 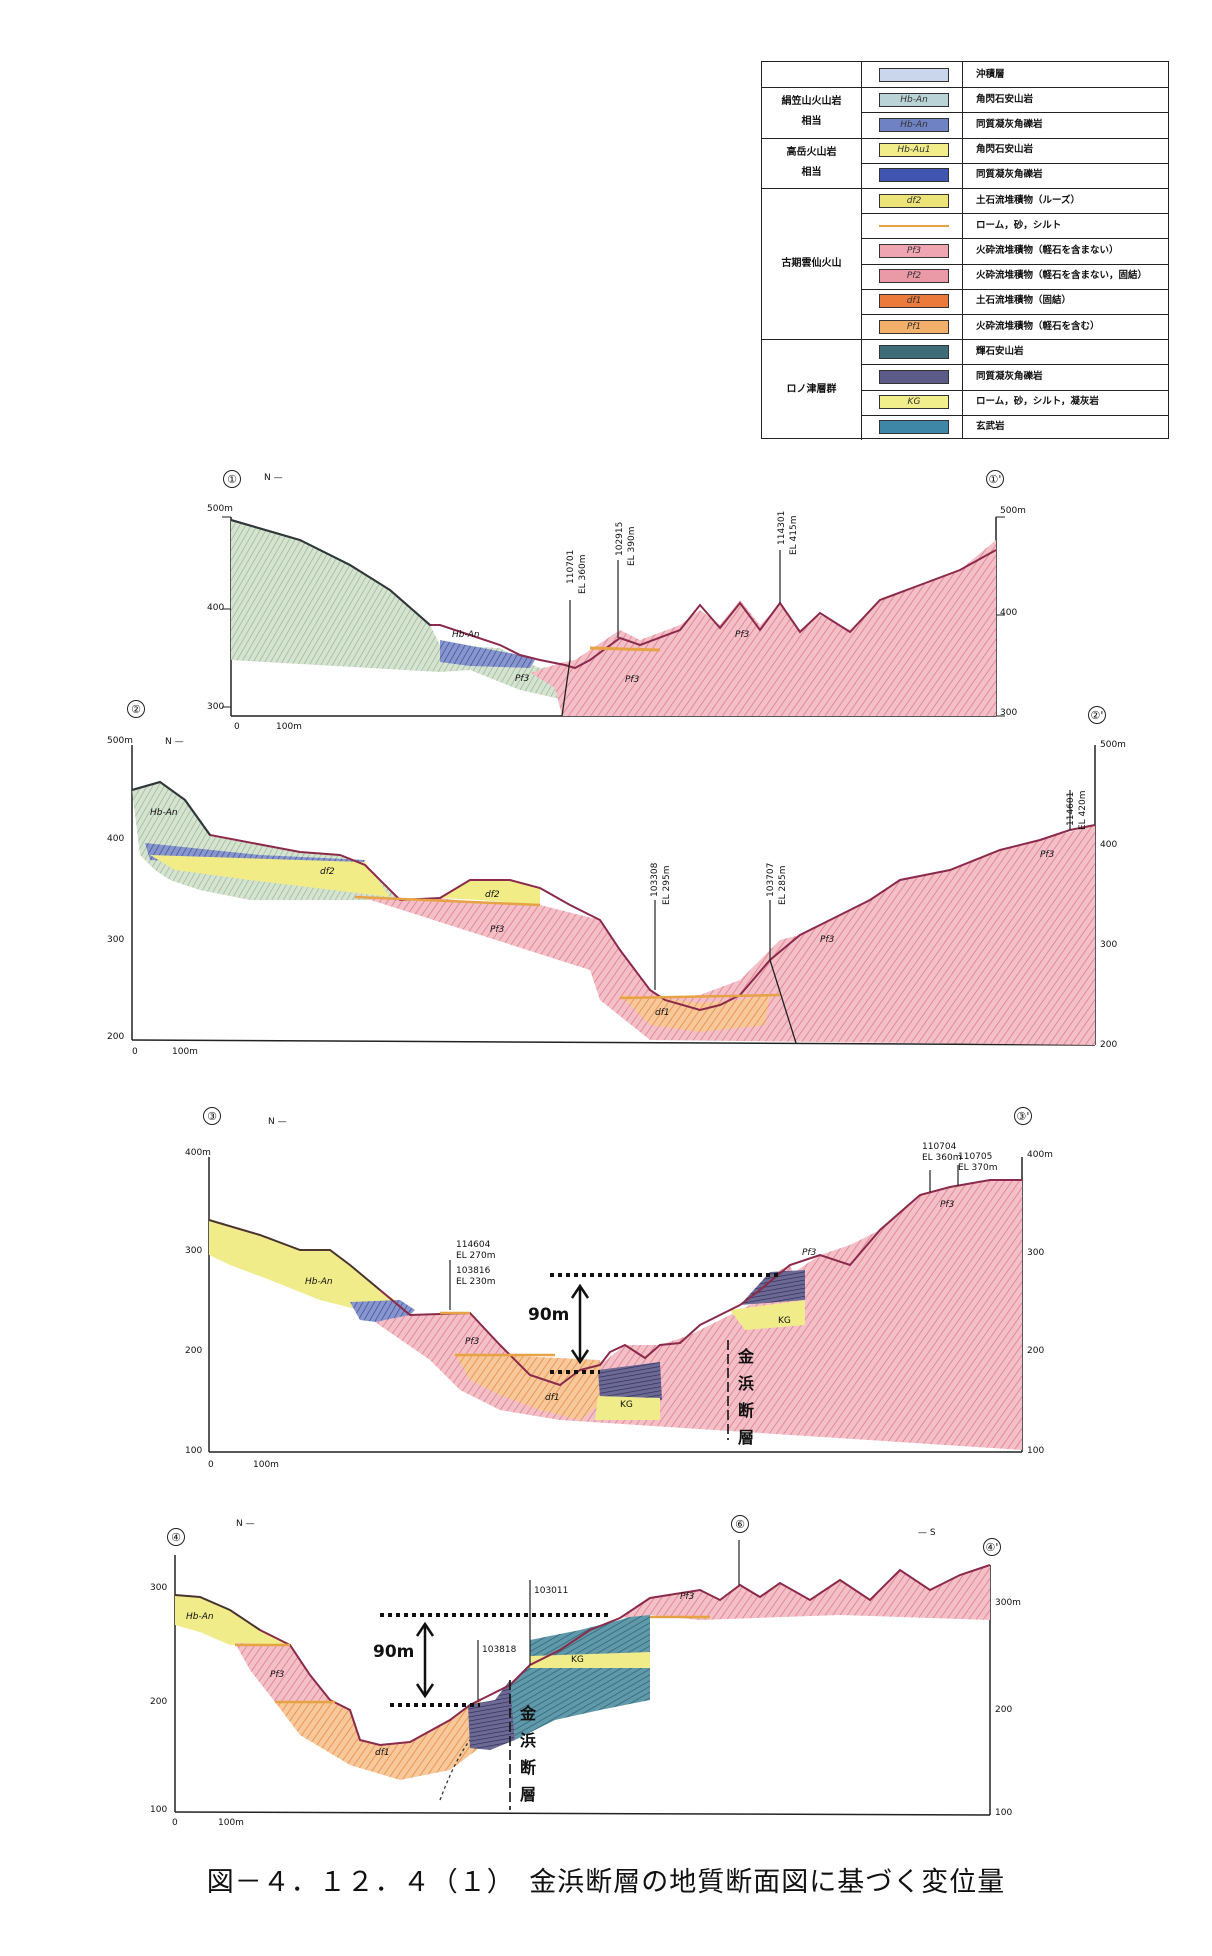 What do you see at coordinates (473, 1271) in the screenshot?
I see `boring-id: 103816` at bounding box center [473, 1271].